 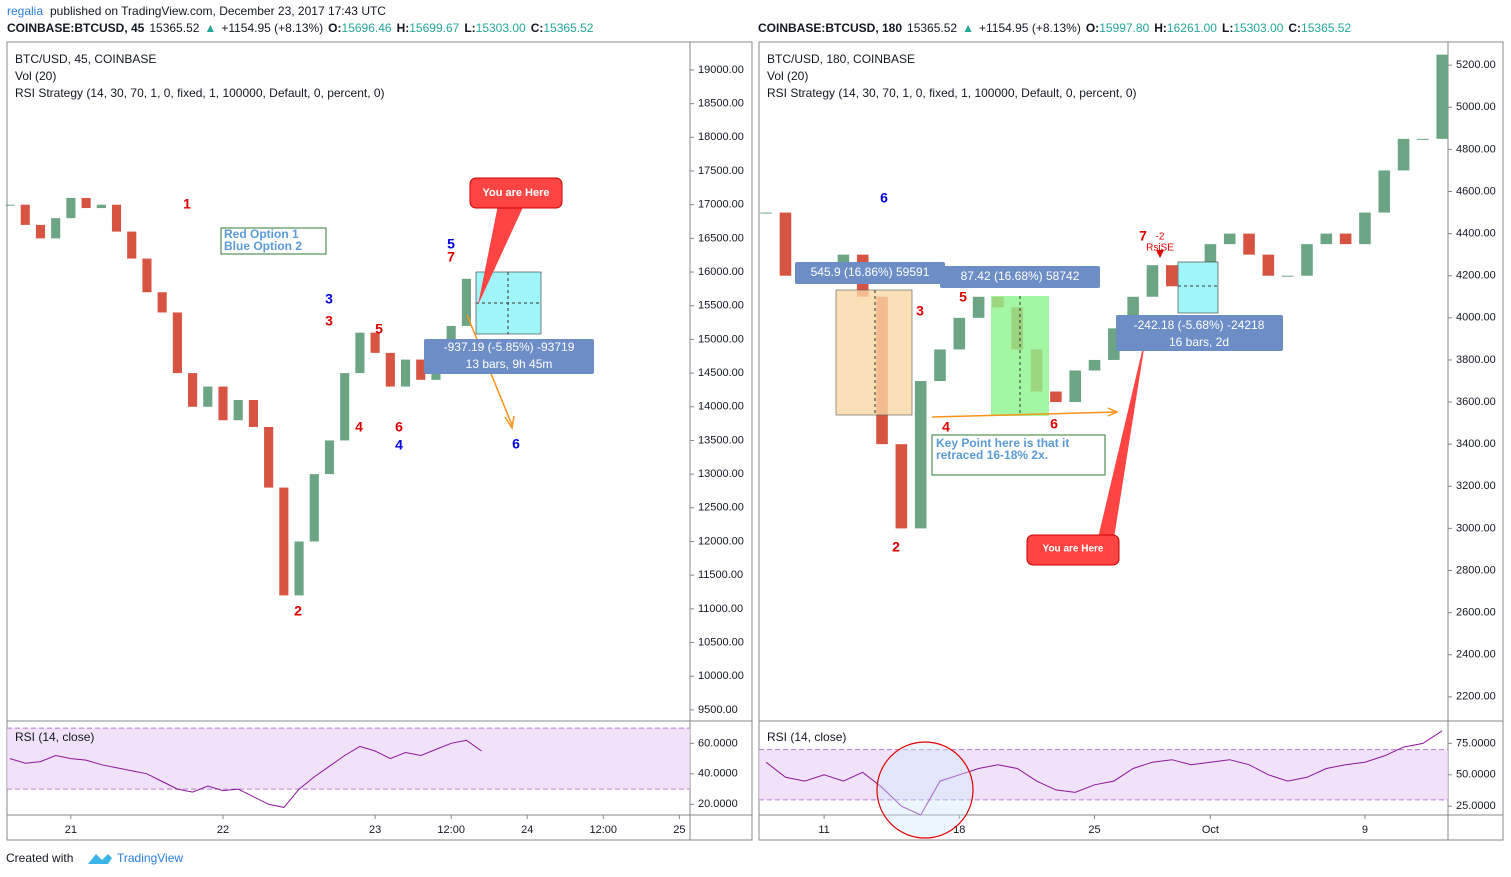 What do you see at coordinates (527, 830) in the screenshot?
I see `x-tick-label: 24` at bounding box center [527, 830].